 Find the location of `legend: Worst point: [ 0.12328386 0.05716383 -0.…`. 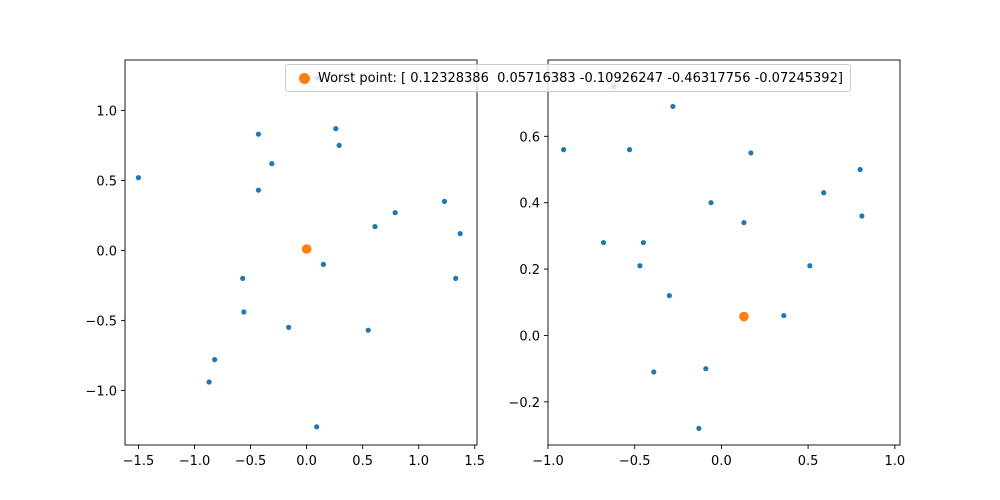

legend: Worst point: [ 0.12328386 0.05716383 -0.… is located at coordinates (568, 78).